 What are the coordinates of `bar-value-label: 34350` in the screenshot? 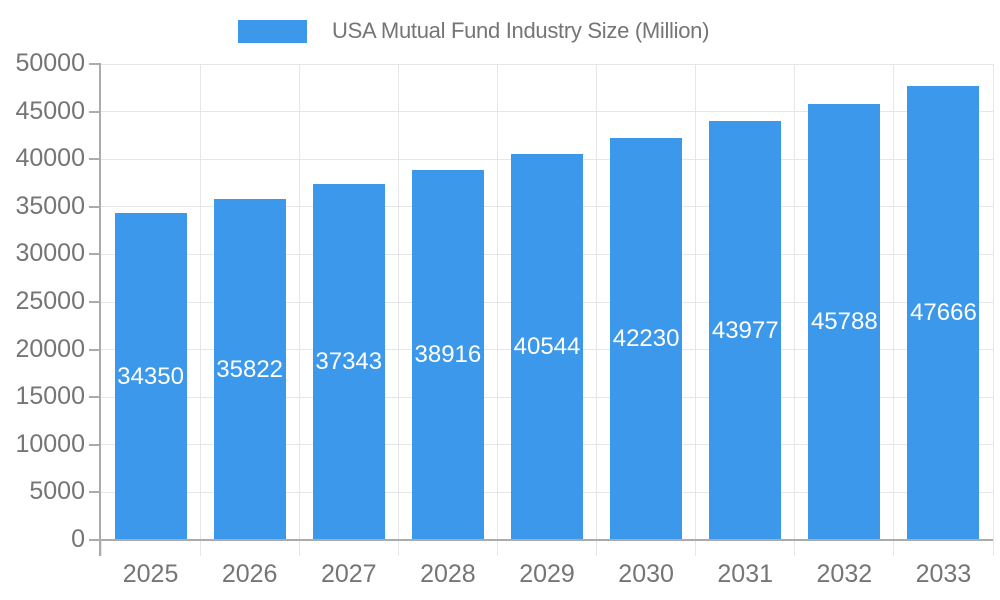 It's located at (150, 376).